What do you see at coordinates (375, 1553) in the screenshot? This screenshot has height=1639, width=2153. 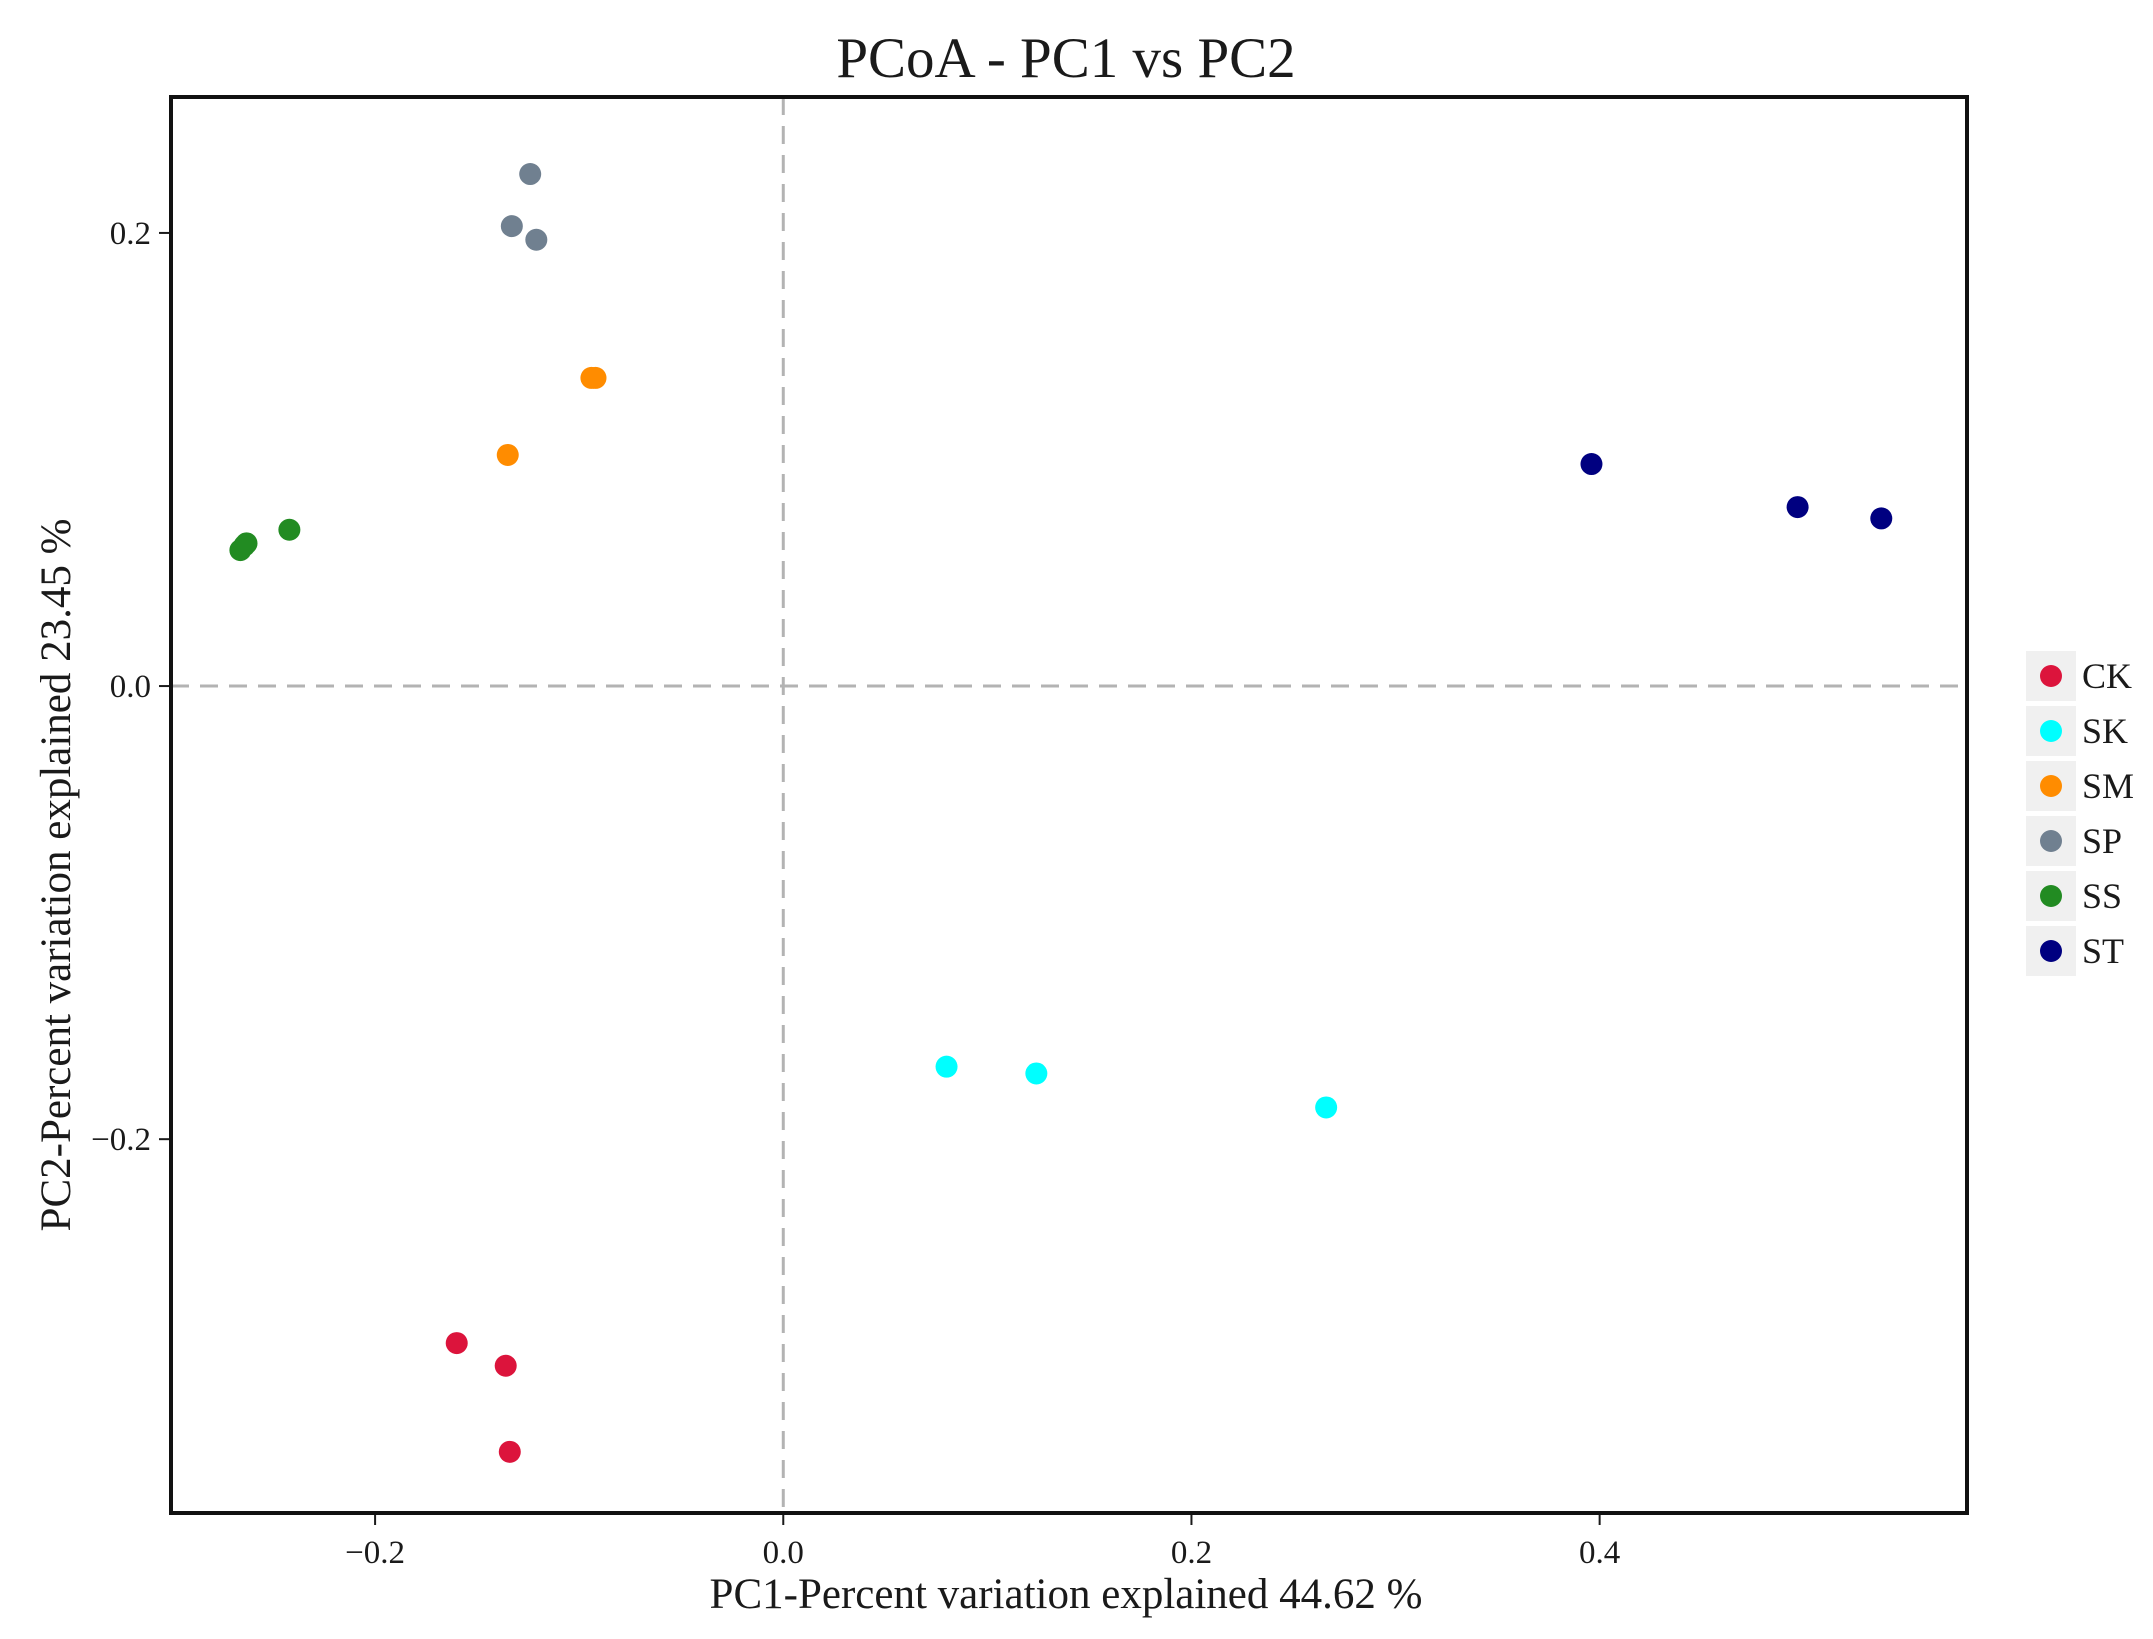 I see `x-tick-label: −0.2` at bounding box center [375, 1553].